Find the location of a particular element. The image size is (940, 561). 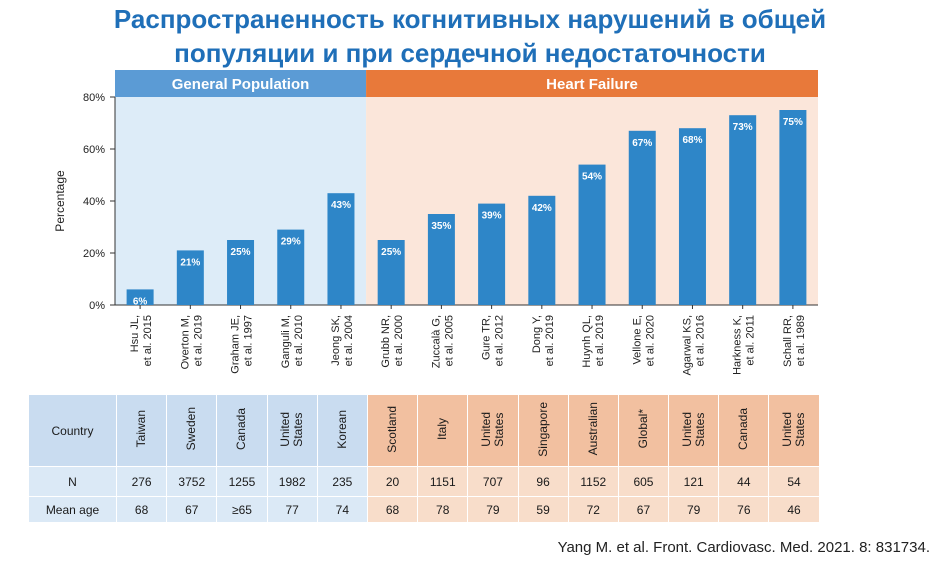

table-cell: 235 is located at coordinates (342, 481).